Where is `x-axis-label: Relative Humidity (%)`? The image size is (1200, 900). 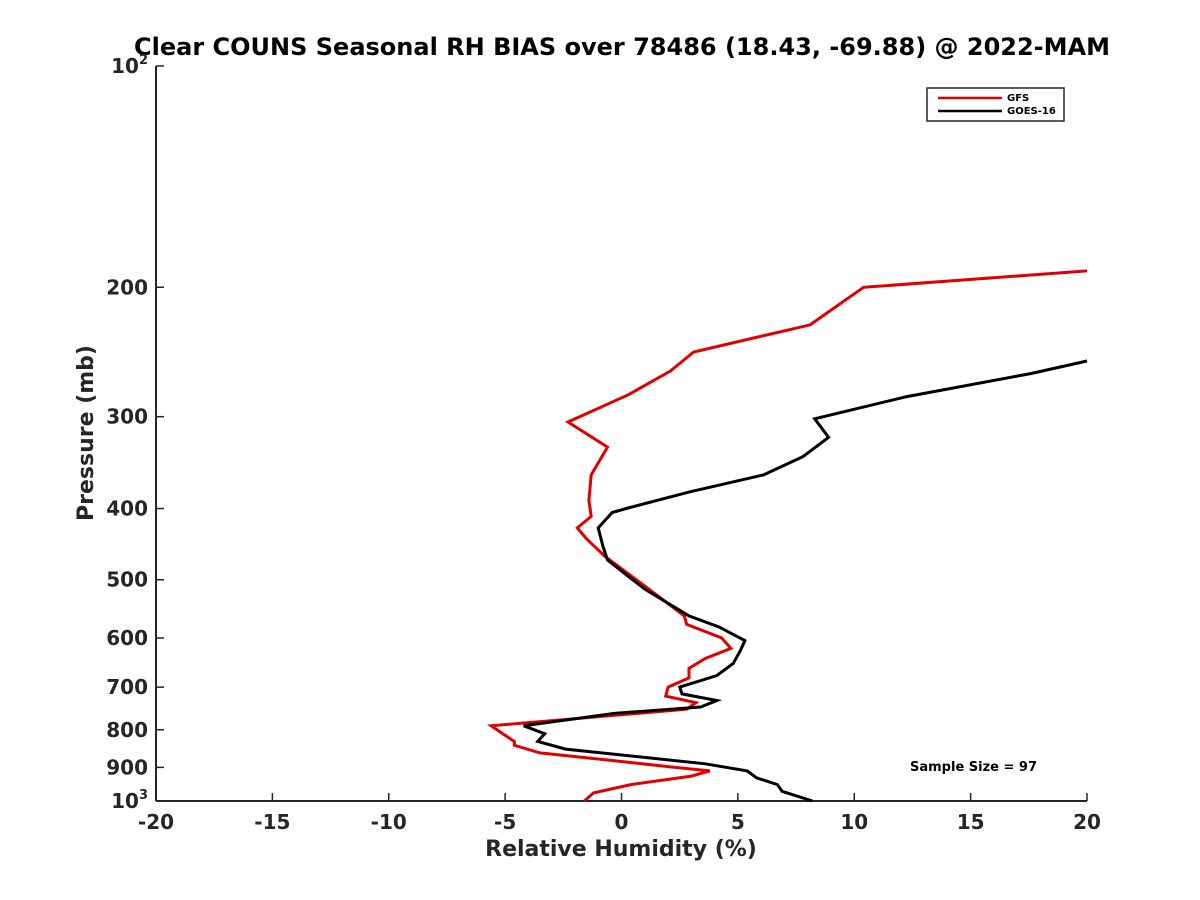 x-axis-label: Relative Humidity (%) is located at coordinates (621, 849).